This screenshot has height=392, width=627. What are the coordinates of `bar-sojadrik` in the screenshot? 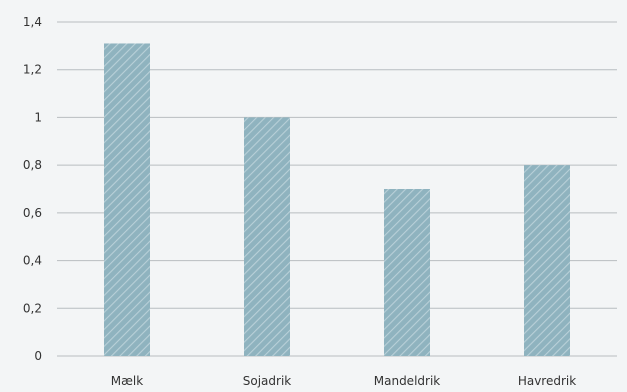 It's located at (267, 236).